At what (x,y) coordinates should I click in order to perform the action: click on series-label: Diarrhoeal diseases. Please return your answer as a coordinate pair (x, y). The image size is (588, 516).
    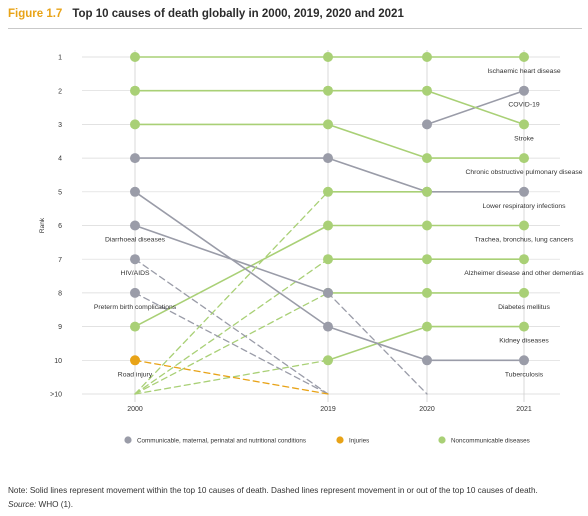
    Looking at the image, I should click on (135, 240).